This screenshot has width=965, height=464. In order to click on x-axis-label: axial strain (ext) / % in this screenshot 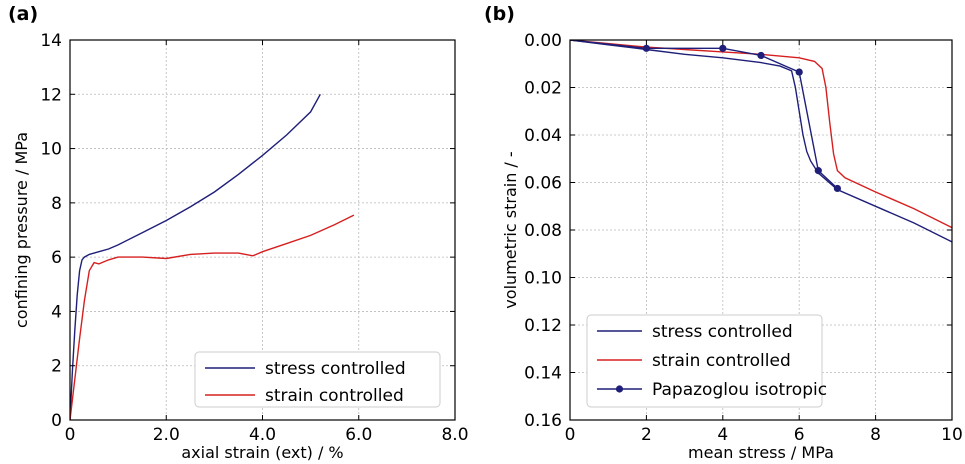, I will do `click(262, 452)`.